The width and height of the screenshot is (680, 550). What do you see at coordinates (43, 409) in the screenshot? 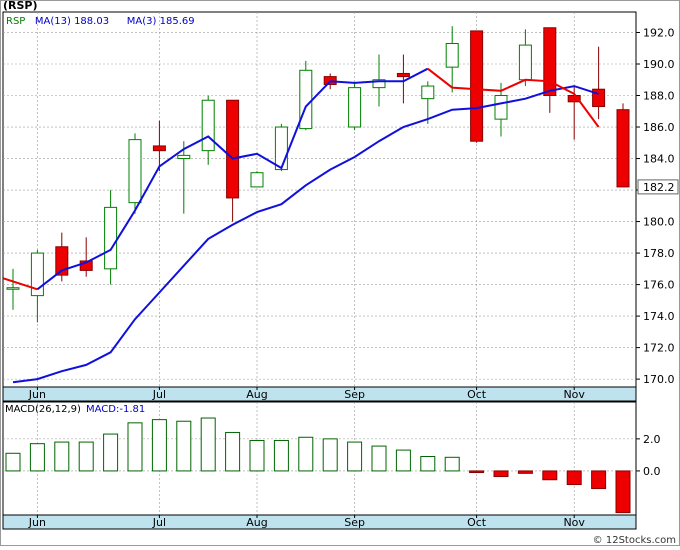
I see `macd-title: MACD(26,12,9)` at bounding box center [43, 409].